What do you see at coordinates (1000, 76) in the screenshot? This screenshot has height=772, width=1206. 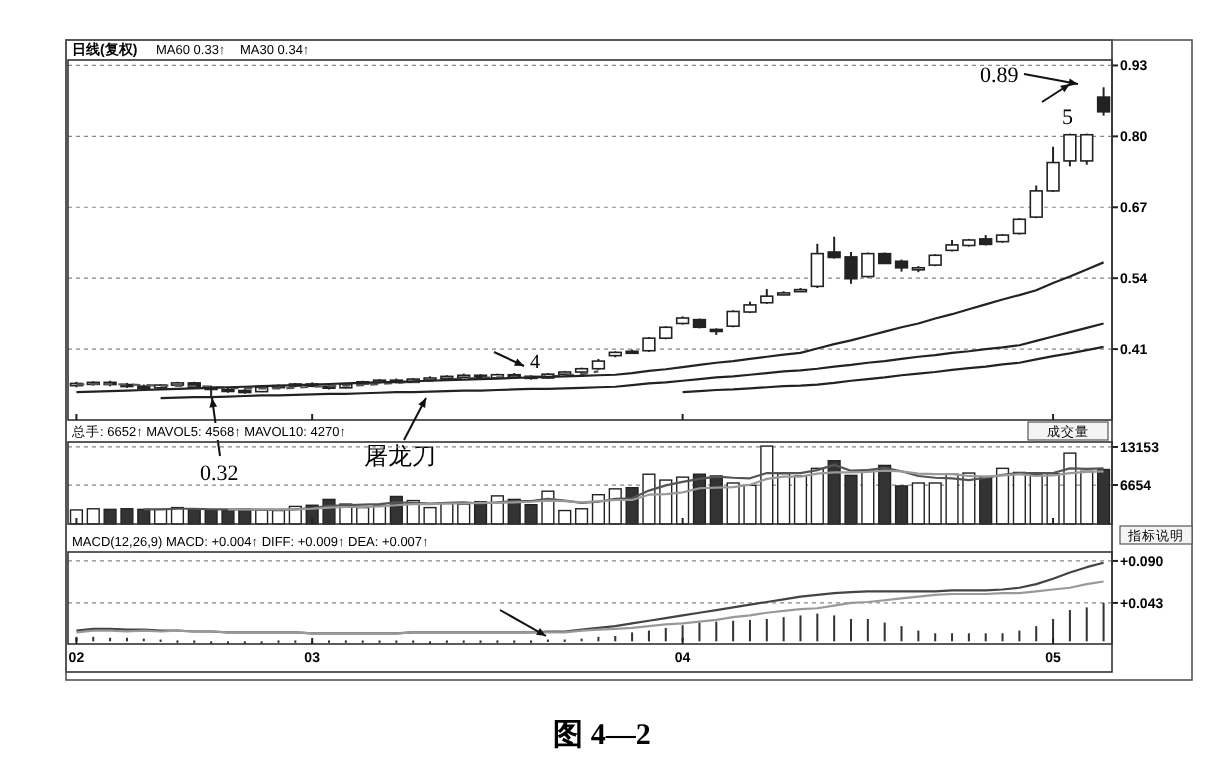 I see `annotation: 0.89` at bounding box center [1000, 76].